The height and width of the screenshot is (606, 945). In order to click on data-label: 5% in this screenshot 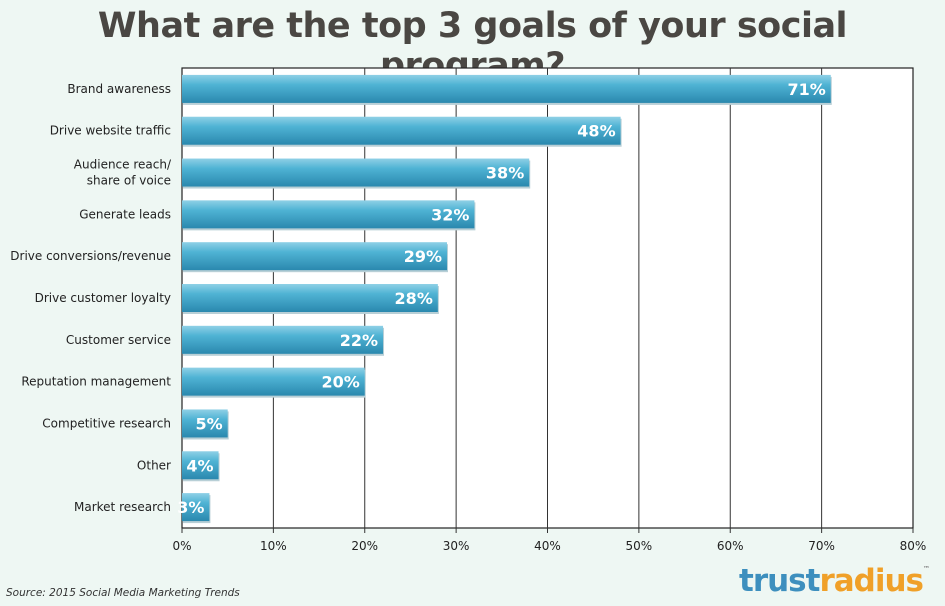, I will do `click(209, 423)`.